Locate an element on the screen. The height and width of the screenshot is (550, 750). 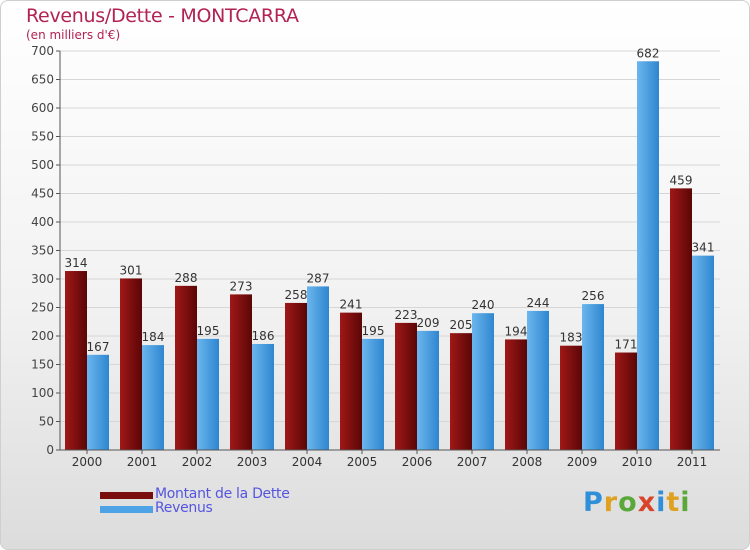
data-label: 186 is located at coordinates (263, 336).